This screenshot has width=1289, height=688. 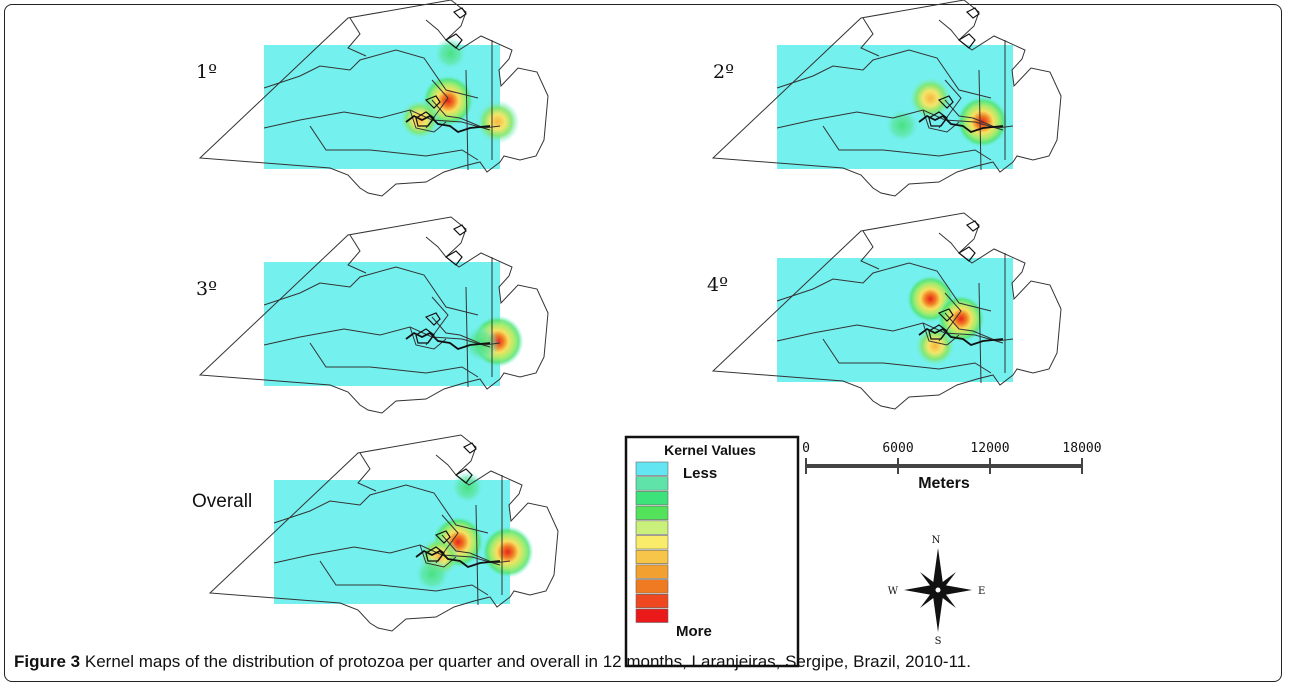 I want to click on panel-label-q3: 3º, so click(x=206, y=289).